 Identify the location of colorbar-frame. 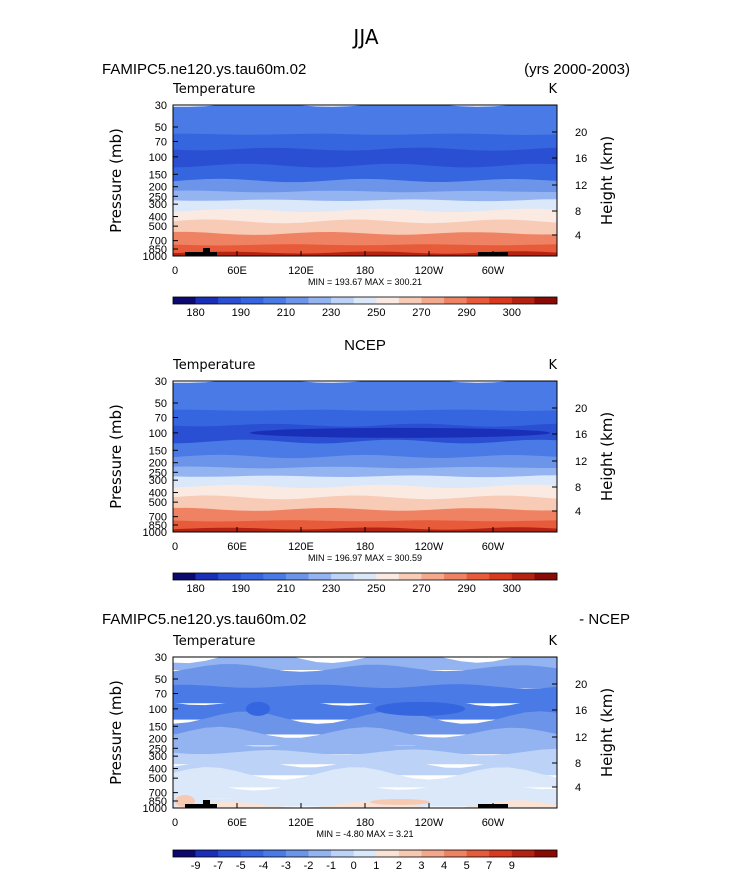
(365, 853).